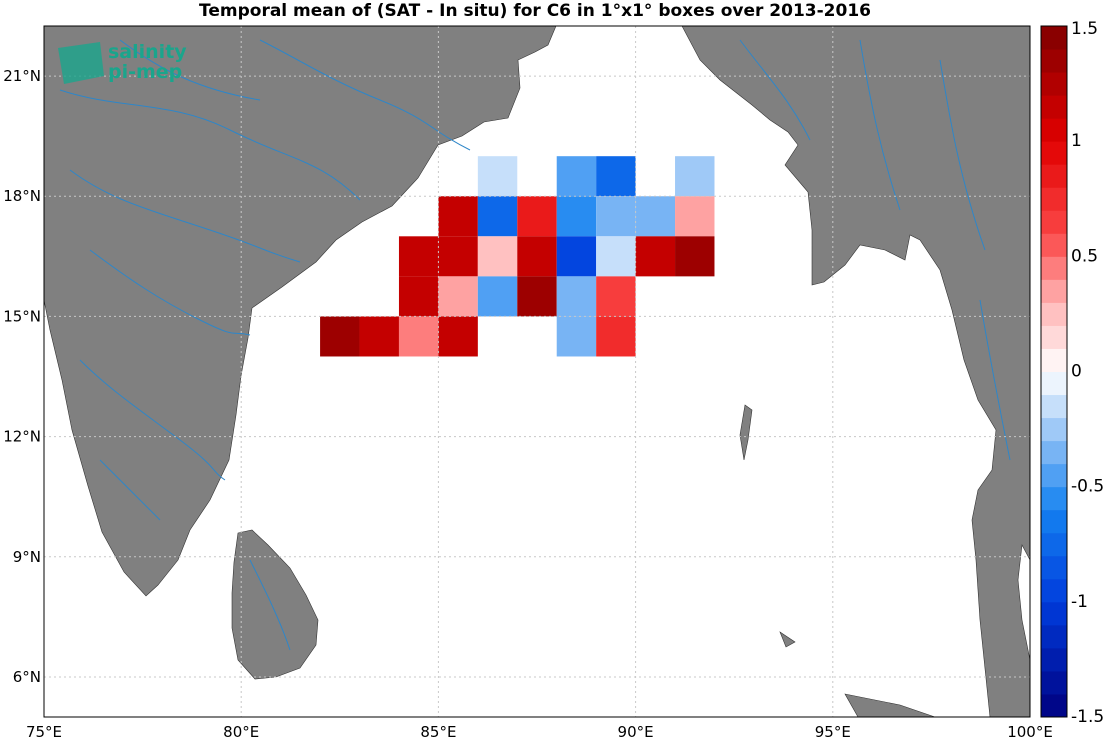 The image size is (1113, 740). What do you see at coordinates (241, 731) in the screenshot?
I see `x-tick-label-1: 80°E` at bounding box center [241, 731].